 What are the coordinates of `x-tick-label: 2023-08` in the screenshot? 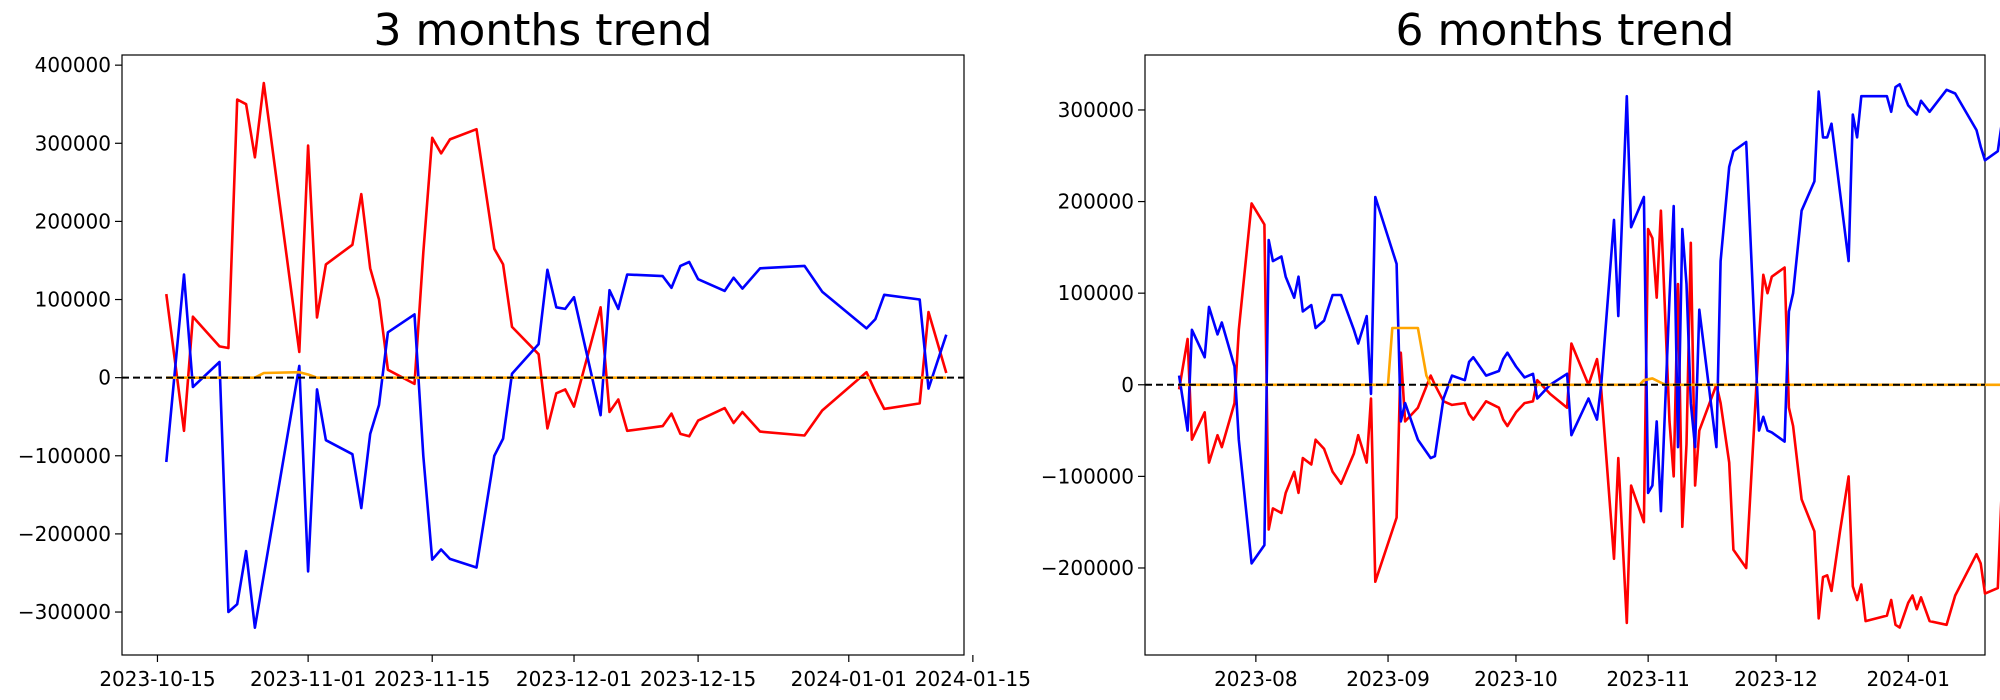 It's located at (1256, 679).